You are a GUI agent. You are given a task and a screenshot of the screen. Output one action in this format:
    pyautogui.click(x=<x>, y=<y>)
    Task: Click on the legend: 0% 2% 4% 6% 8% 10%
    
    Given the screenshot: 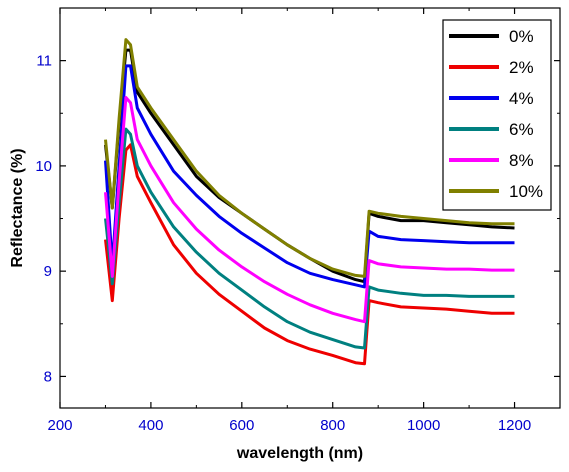 What is the action you would take?
    pyautogui.click(x=497, y=115)
    